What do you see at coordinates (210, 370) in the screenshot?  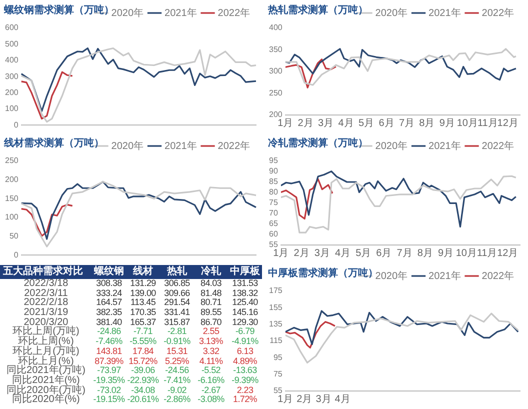 I see `text: -5.52` at bounding box center [210, 370].